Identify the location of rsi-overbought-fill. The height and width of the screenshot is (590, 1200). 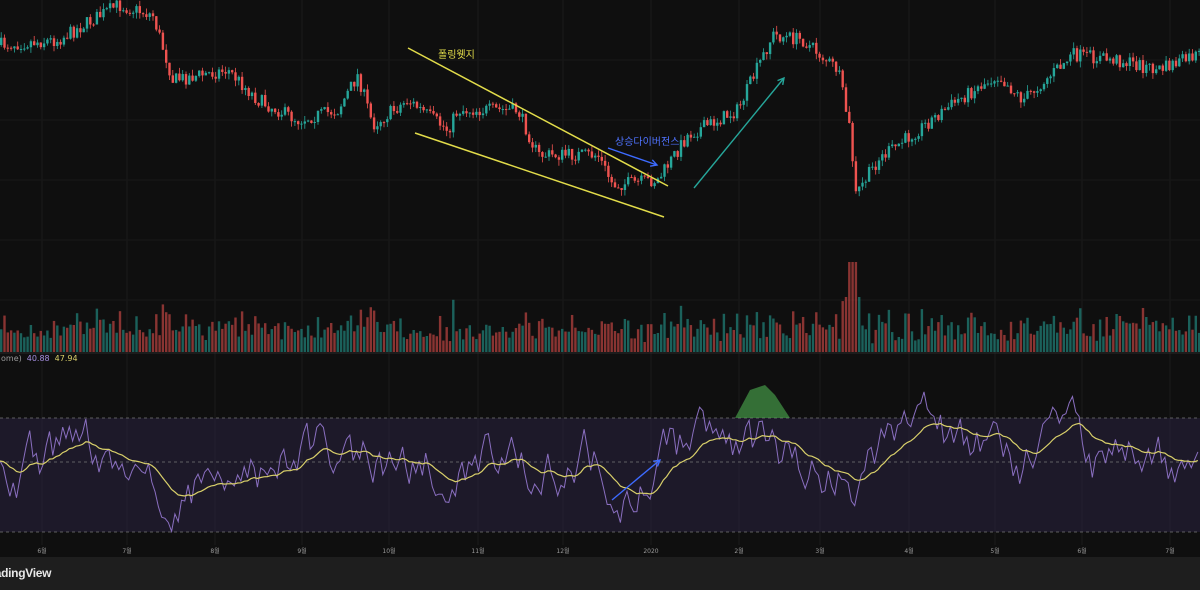
(762, 401).